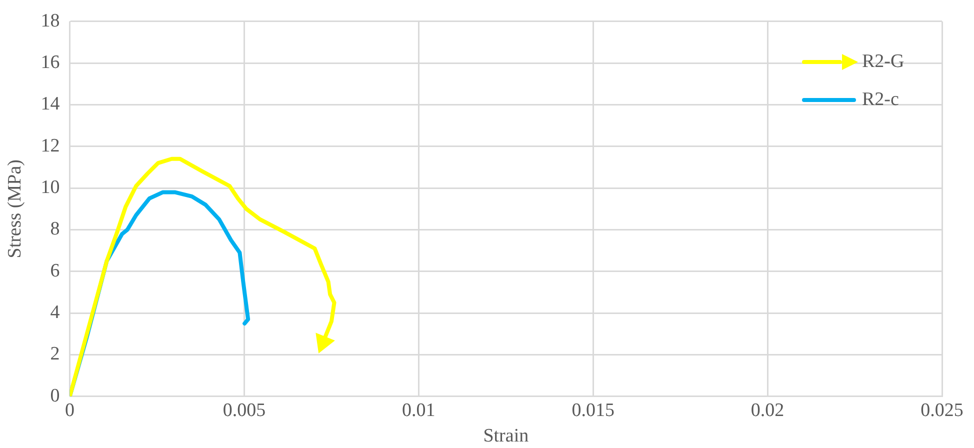 This screenshot has height=448, width=974. What do you see at coordinates (50, 21) in the screenshot?
I see `y-tick-label: 18` at bounding box center [50, 21].